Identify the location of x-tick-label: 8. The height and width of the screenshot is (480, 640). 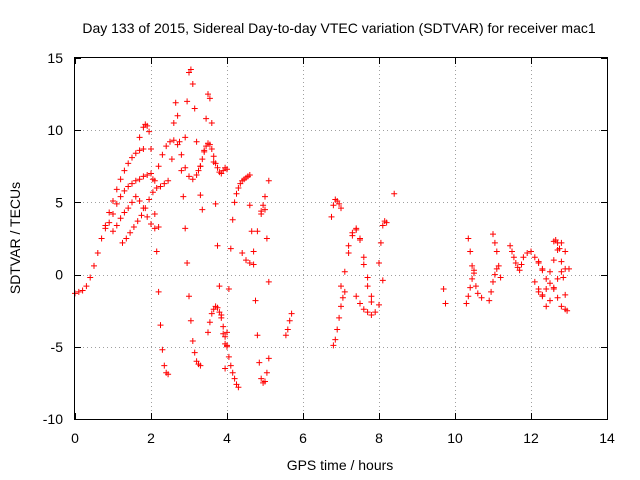
(379, 438).